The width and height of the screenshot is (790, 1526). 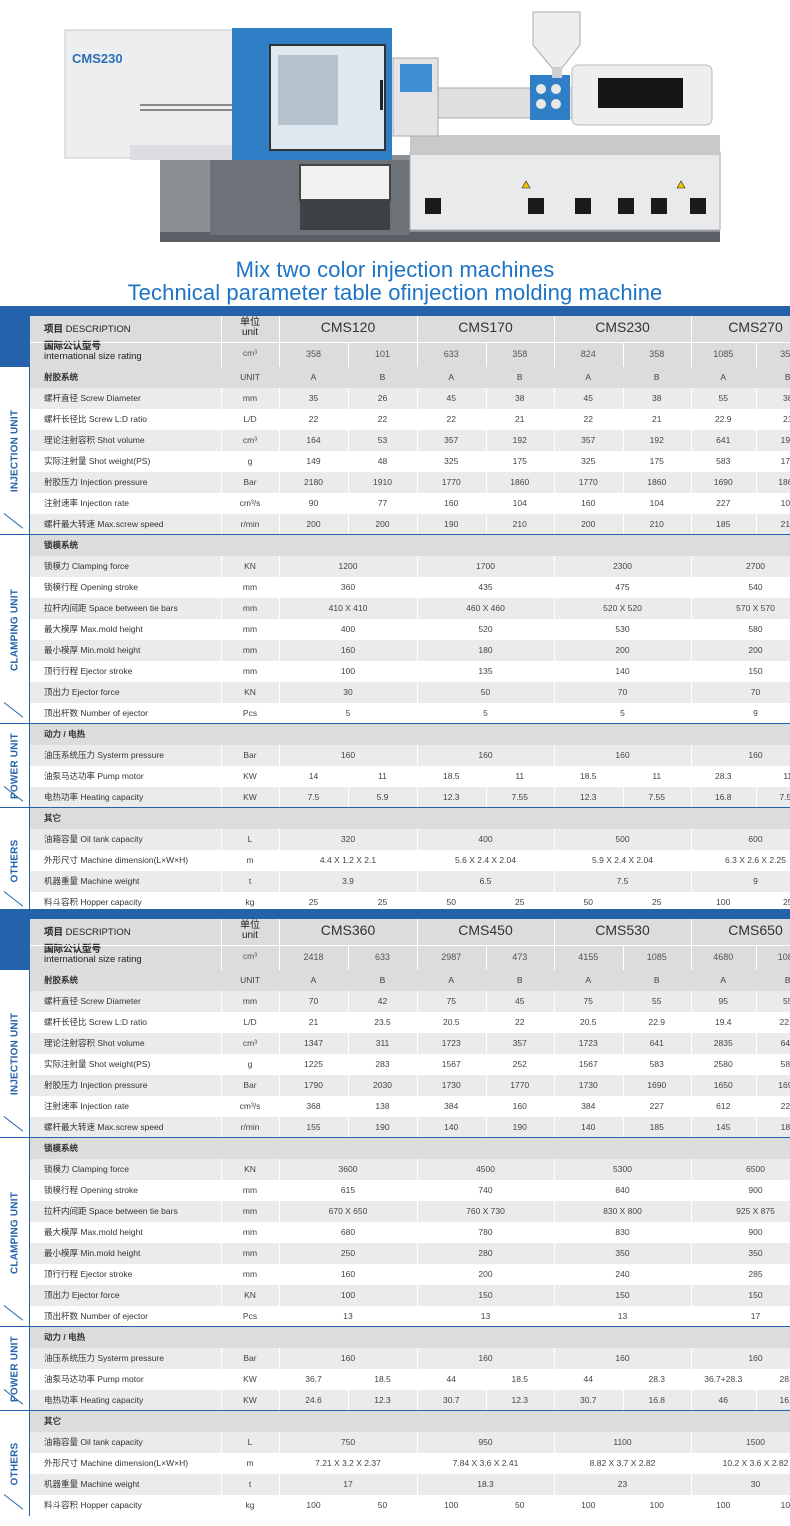 I want to click on row-value: 55, so click(x=657, y=1001).